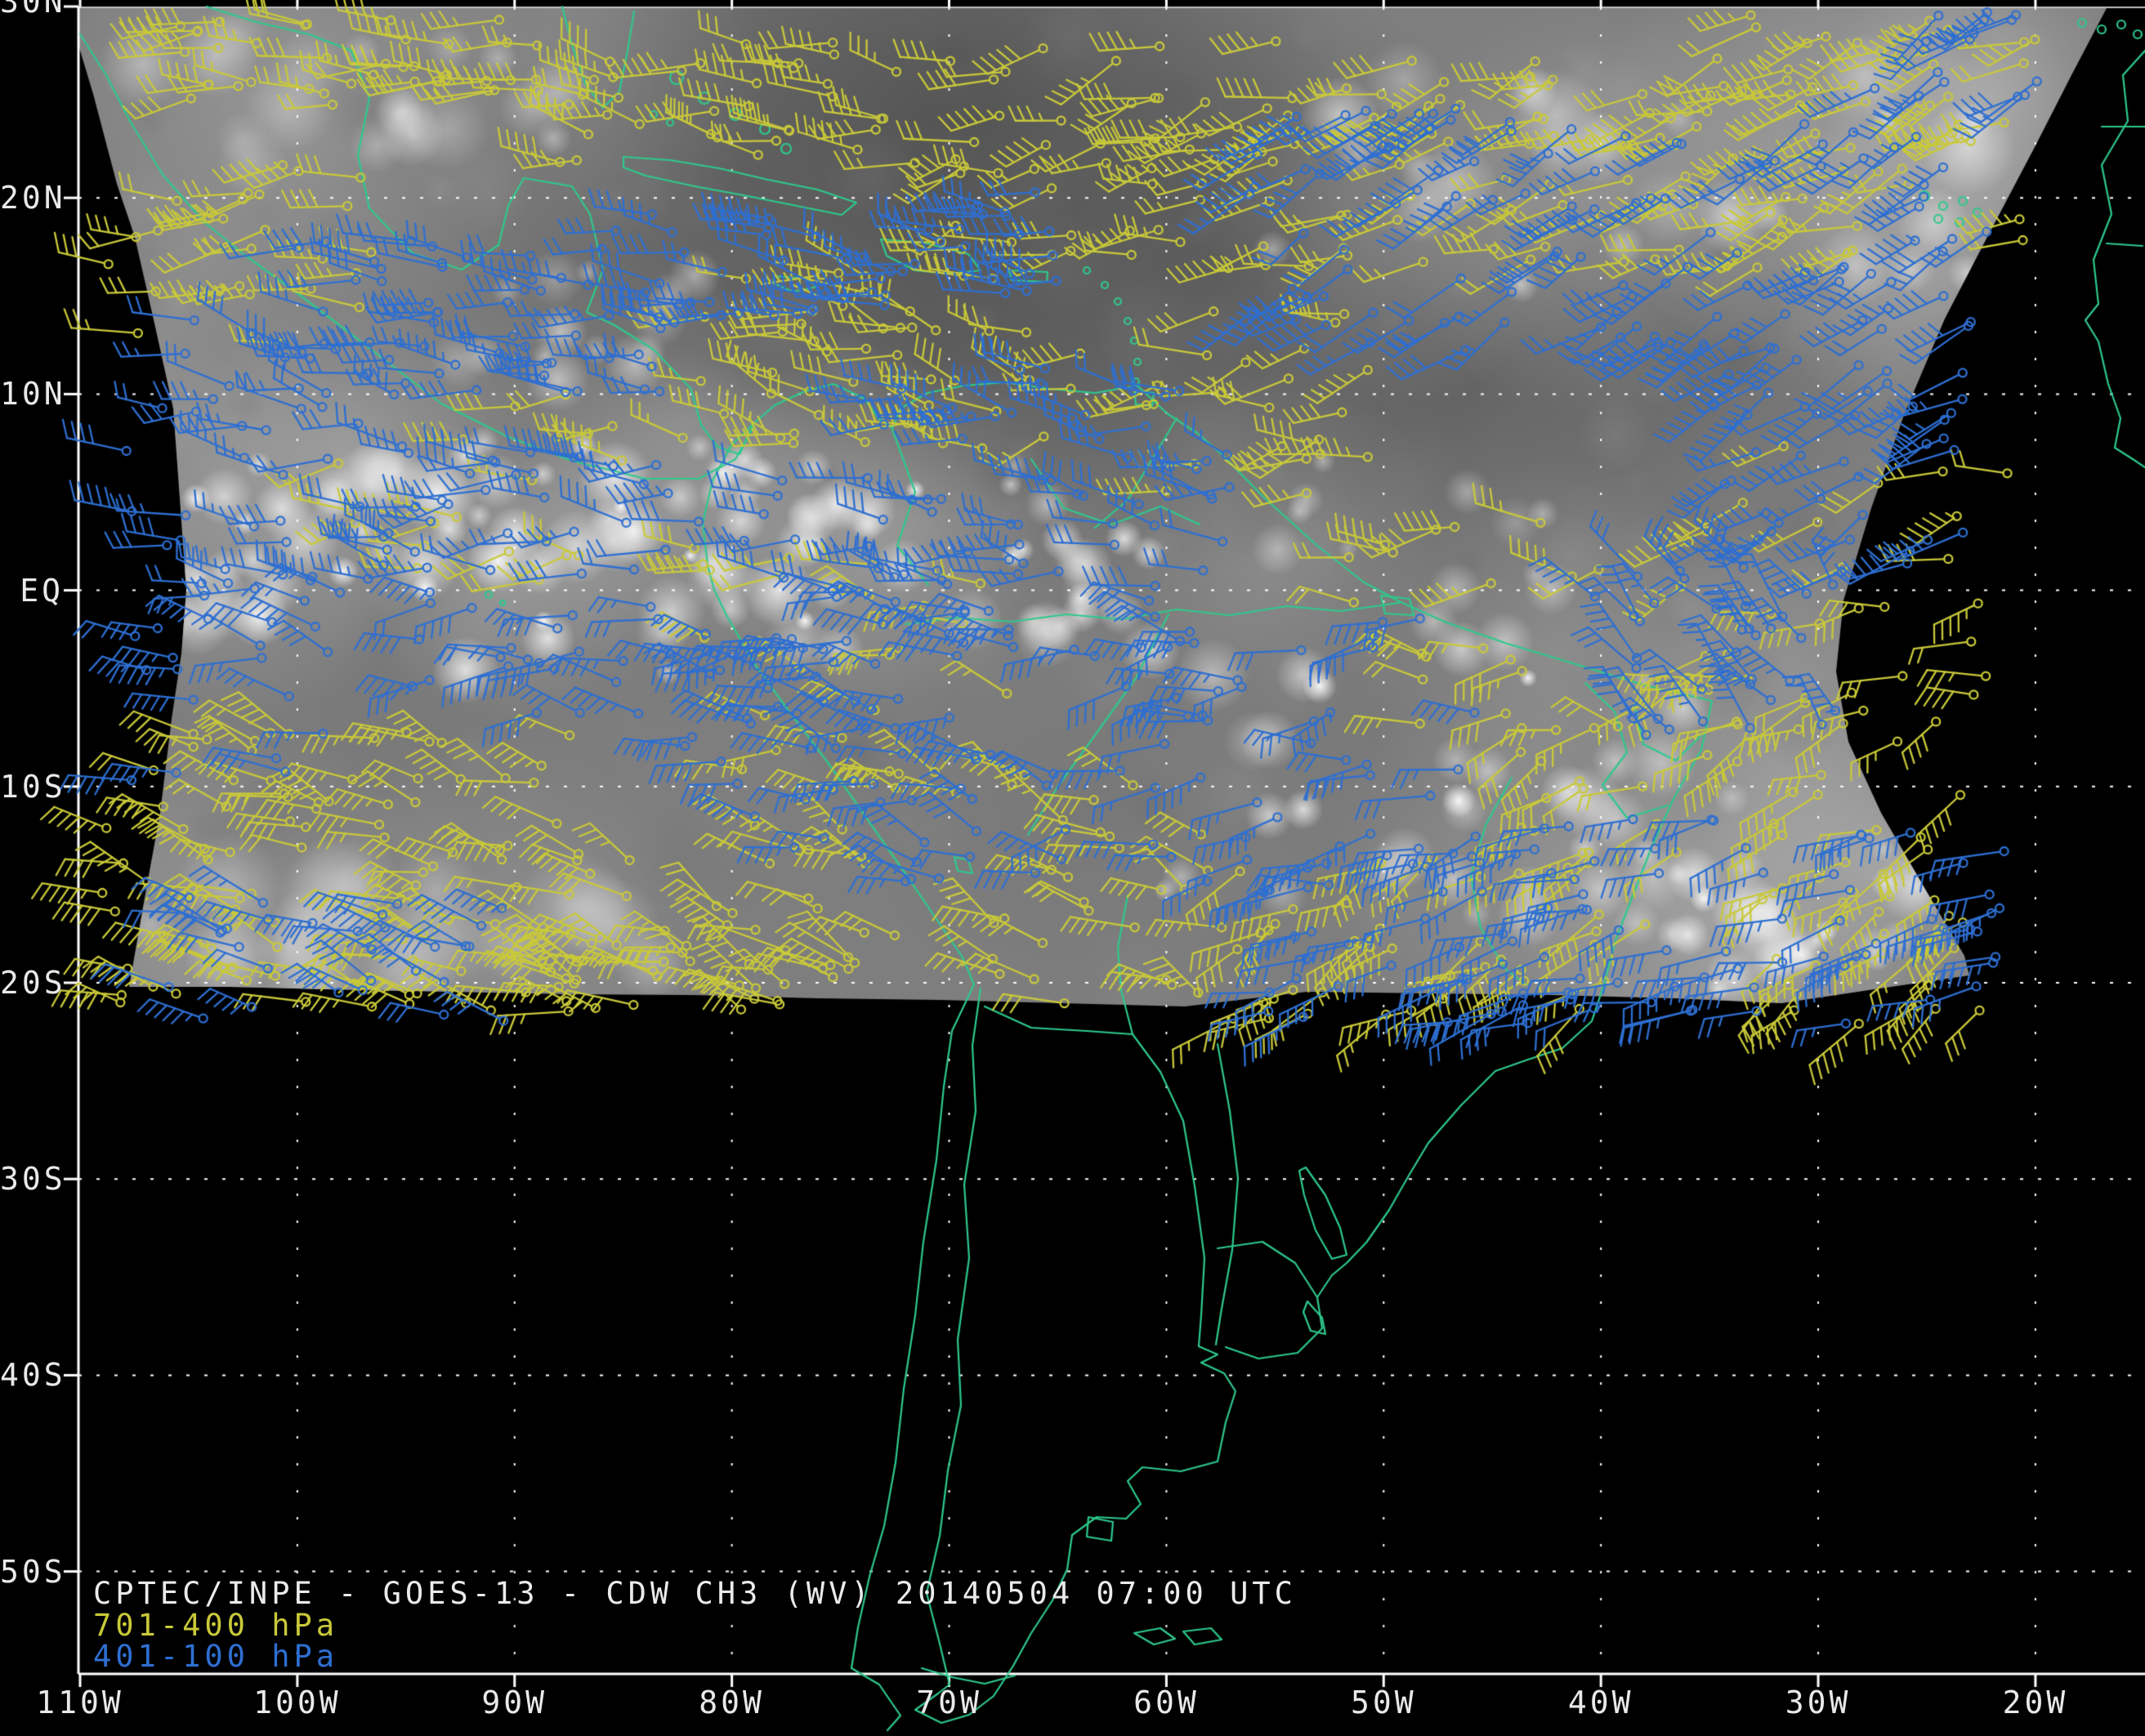  What do you see at coordinates (216, 1656) in the screenshot?
I see `legend-upper-level-label: 401-100 hPa` at bounding box center [216, 1656].